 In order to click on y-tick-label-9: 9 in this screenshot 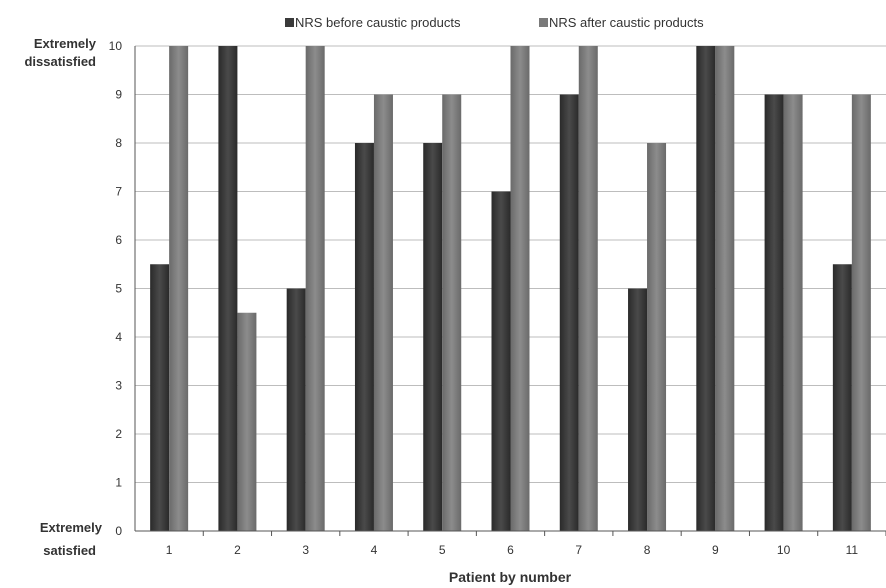, I will do `click(118, 95)`.